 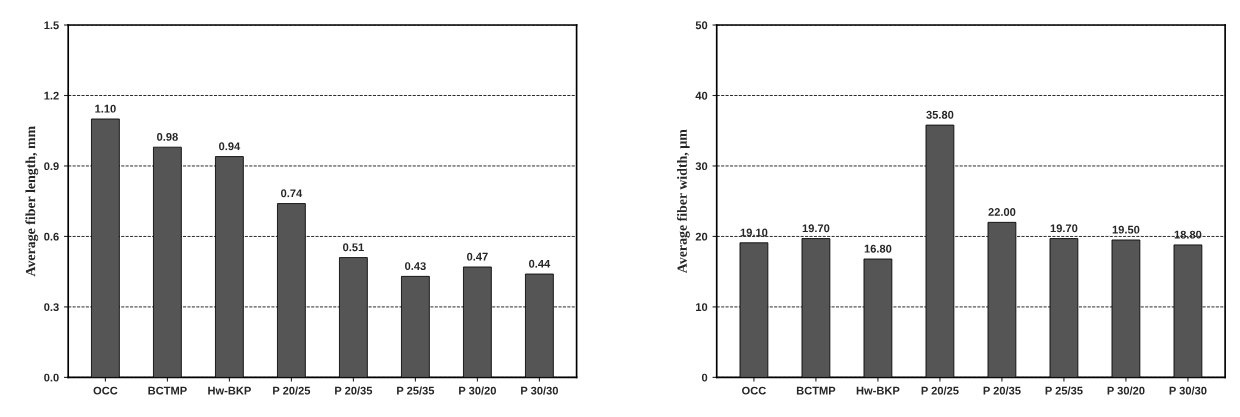 I want to click on data-label: 0.51, so click(x=353, y=247).